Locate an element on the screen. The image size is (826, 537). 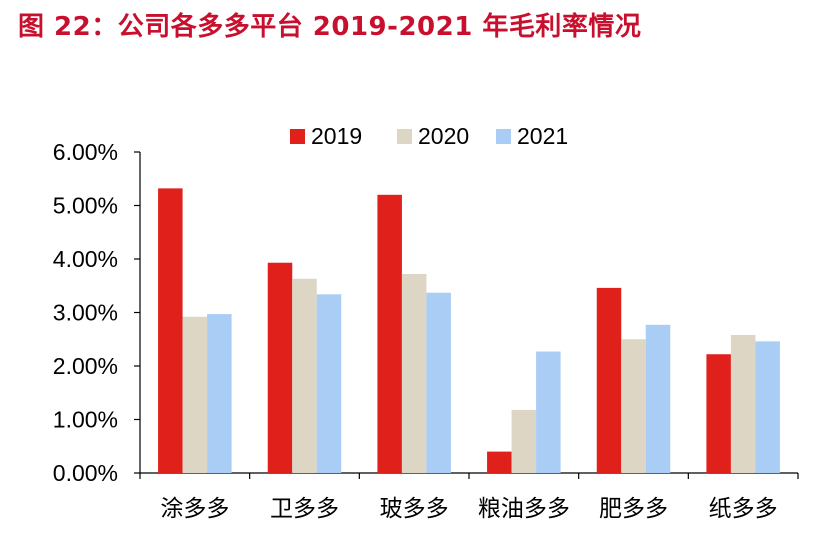
x-category-label: 肥多多 is located at coordinates (633, 509).